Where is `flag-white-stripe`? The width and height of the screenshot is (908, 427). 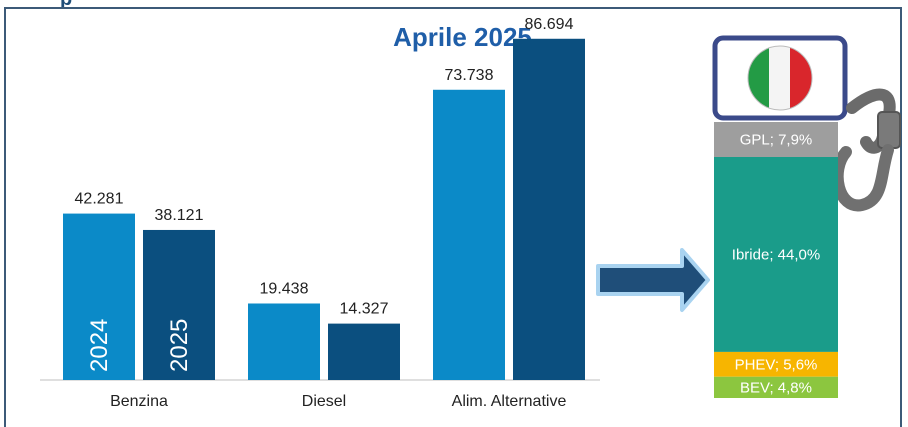 flag-white-stripe is located at coordinates (780, 78).